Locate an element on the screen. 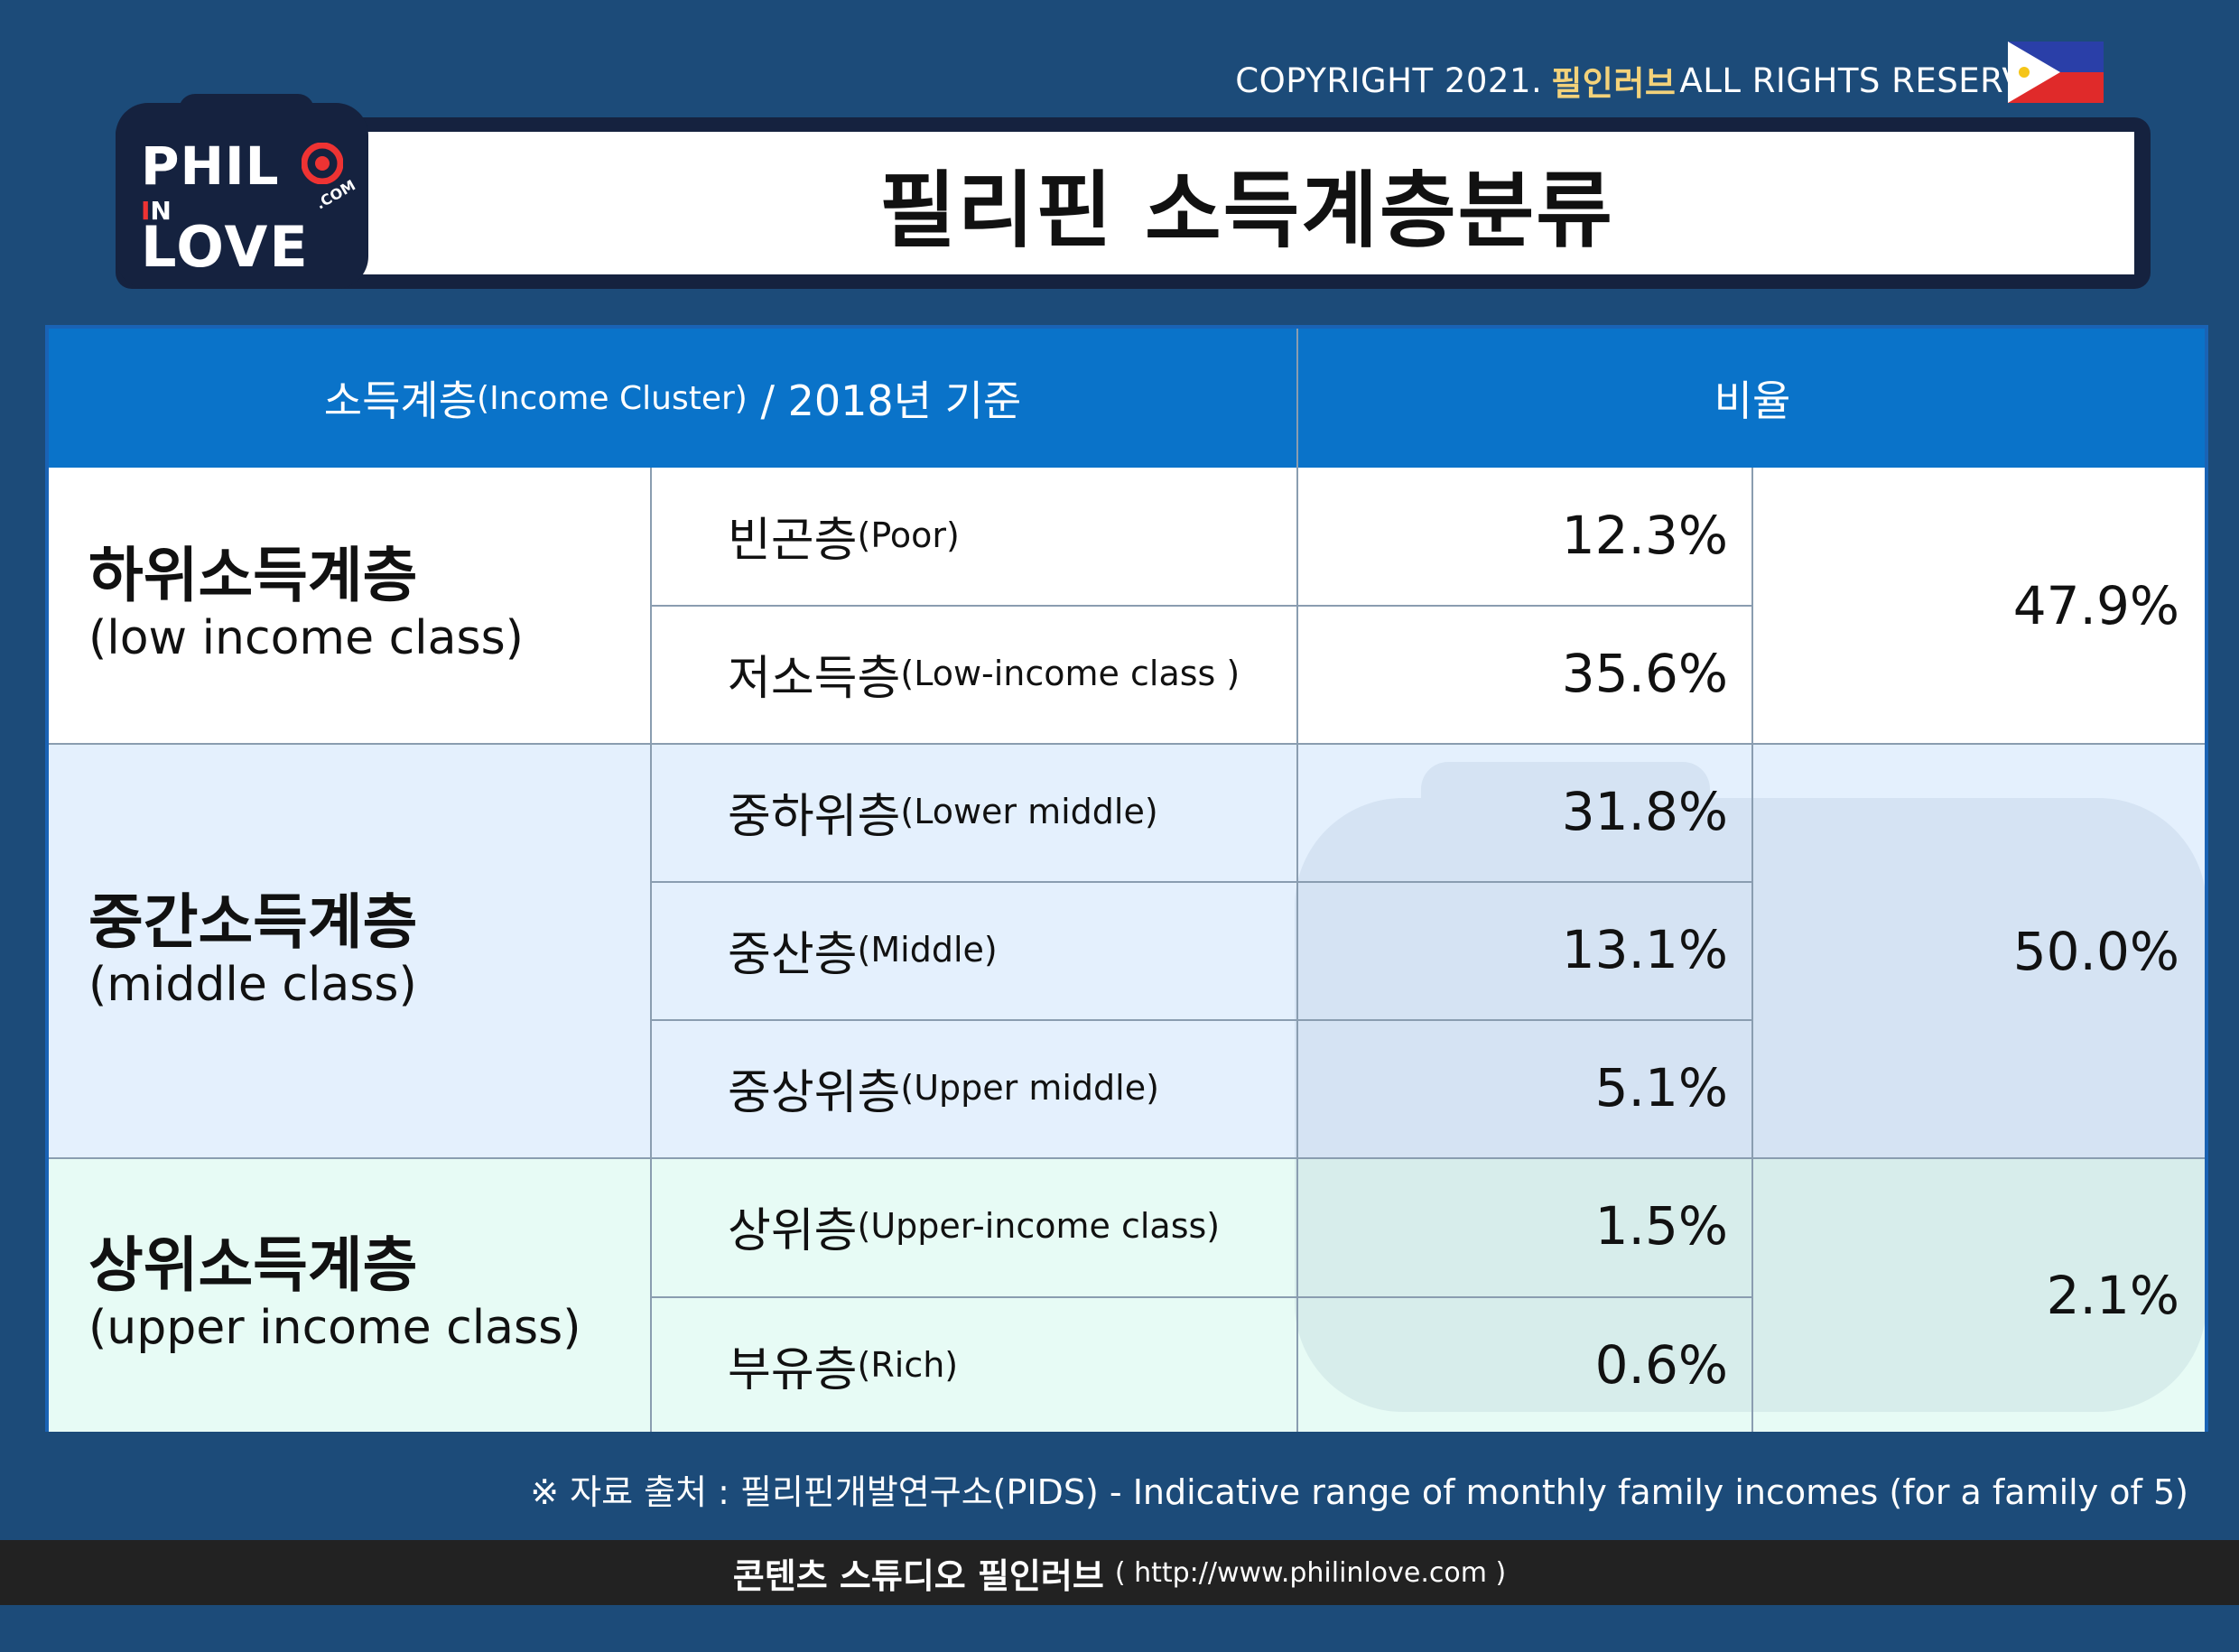 The height and width of the screenshot is (1652, 2239). row-label-ko: 상위층 is located at coordinates (793, 1230).